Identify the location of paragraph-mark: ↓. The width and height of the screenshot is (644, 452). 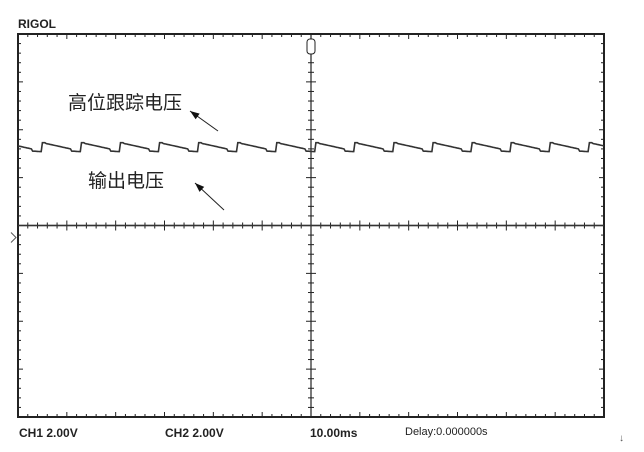
(621, 438).